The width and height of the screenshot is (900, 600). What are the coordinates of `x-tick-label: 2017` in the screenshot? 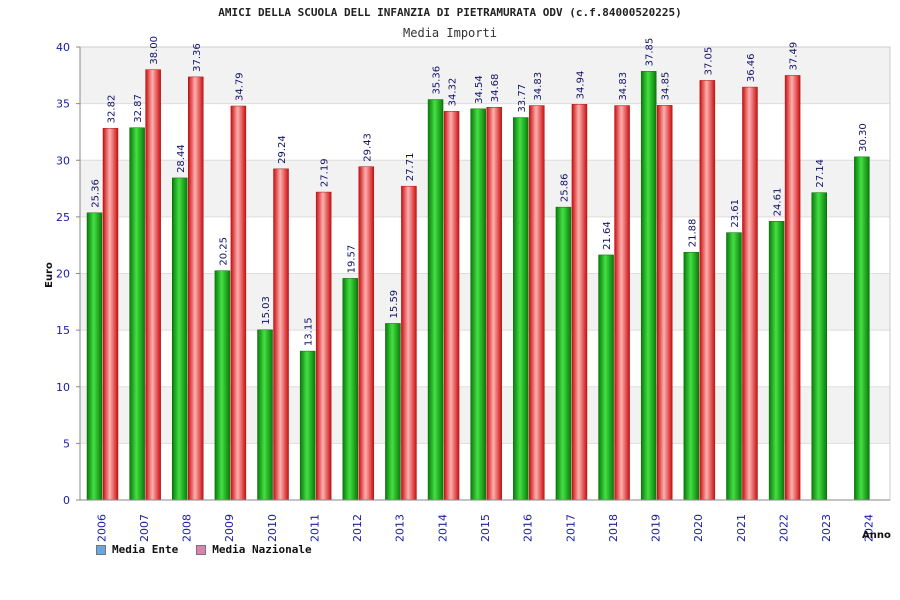 It's located at (570, 528).